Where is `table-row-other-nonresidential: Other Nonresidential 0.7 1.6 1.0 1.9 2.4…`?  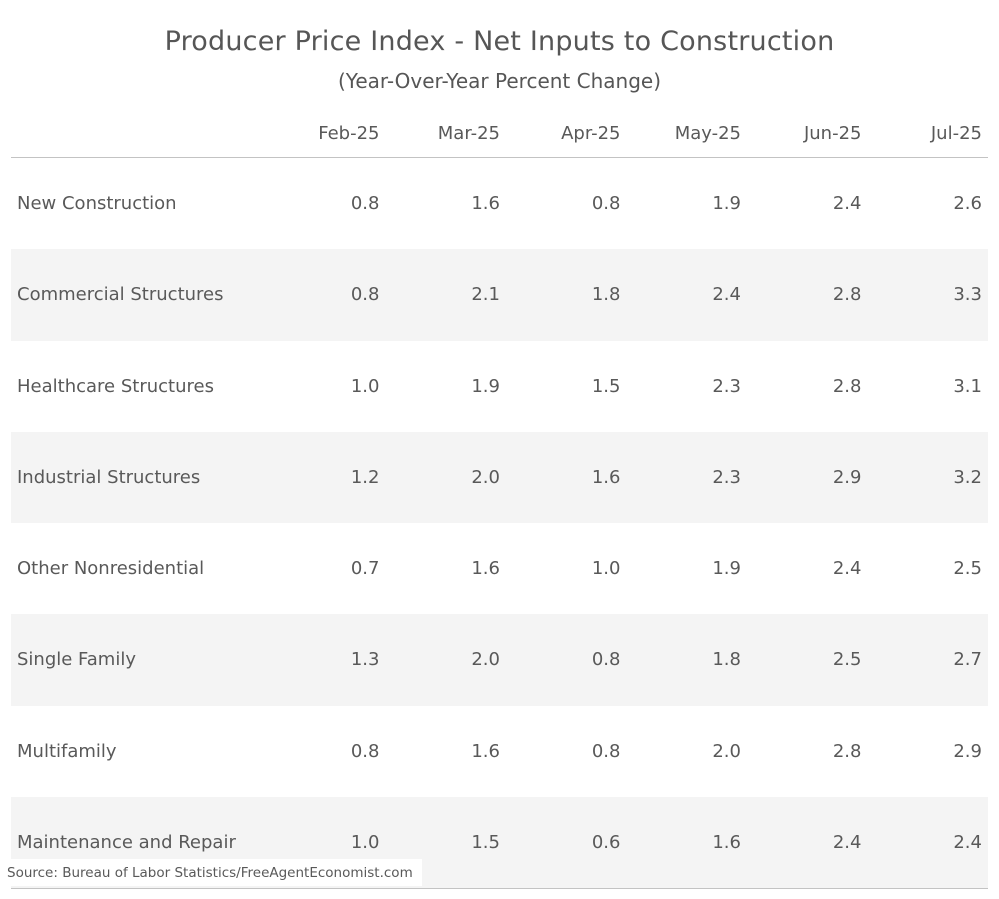
table-row-other-nonresidential: Other Nonresidential 0.7 1.6 1.0 1.9 2.4… is located at coordinates (499, 568).